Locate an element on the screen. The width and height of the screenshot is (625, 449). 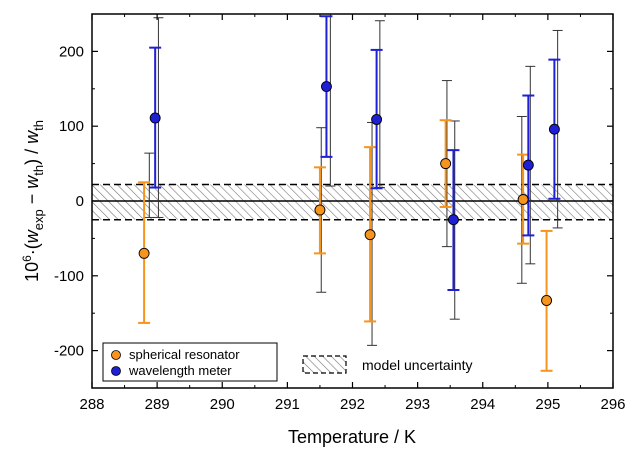
legend-label-wavelength-meter: wavelength meter is located at coordinates (180, 370).